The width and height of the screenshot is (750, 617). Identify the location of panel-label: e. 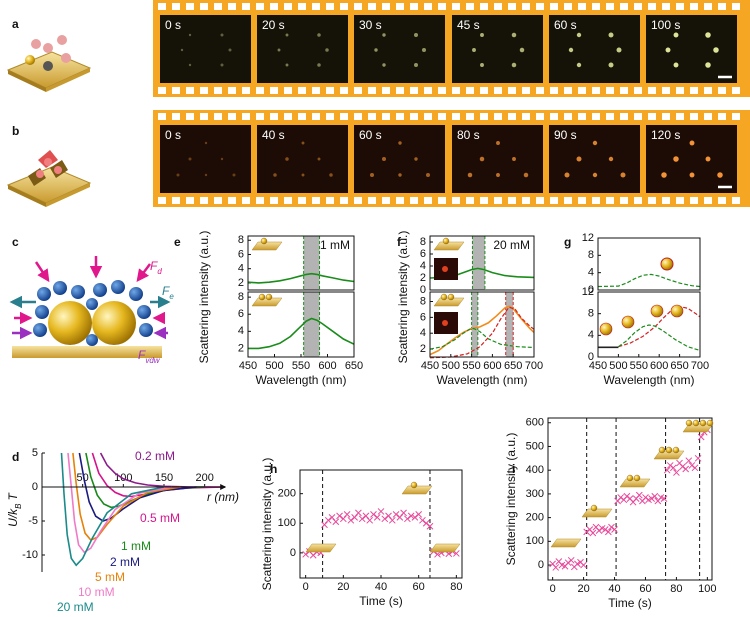
(177, 242).